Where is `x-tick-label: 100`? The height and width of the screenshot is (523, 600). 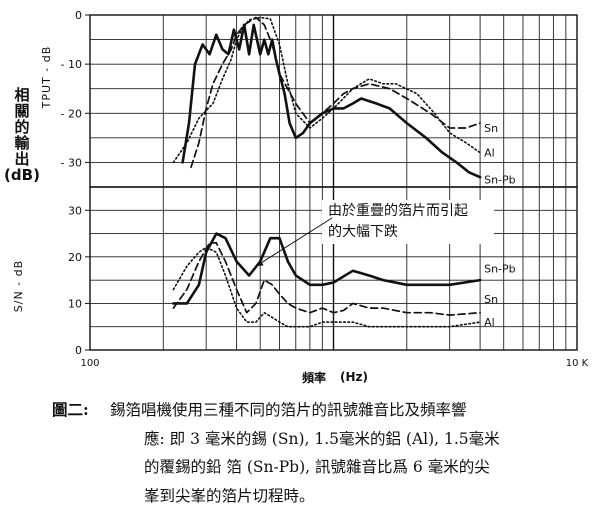 x-tick-label: 100 is located at coordinates (89, 363).